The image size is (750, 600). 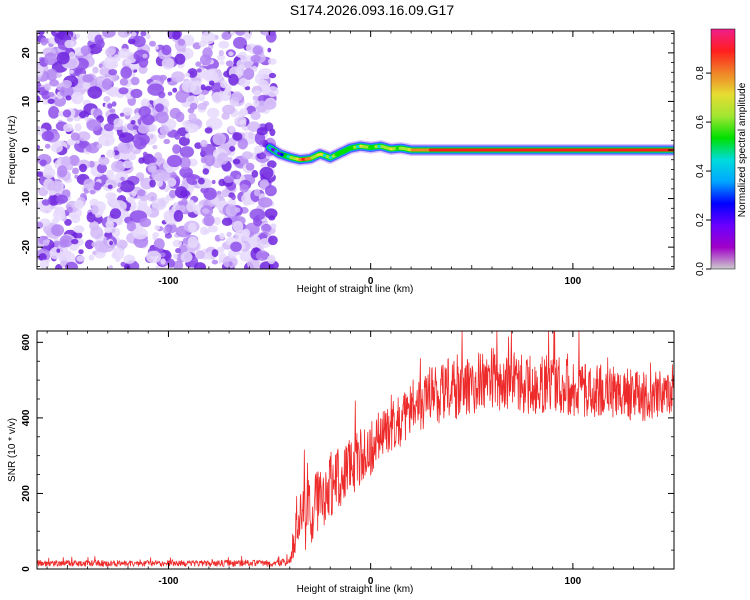 I want to click on y-tick-label: 400, so click(x=26, y=417).